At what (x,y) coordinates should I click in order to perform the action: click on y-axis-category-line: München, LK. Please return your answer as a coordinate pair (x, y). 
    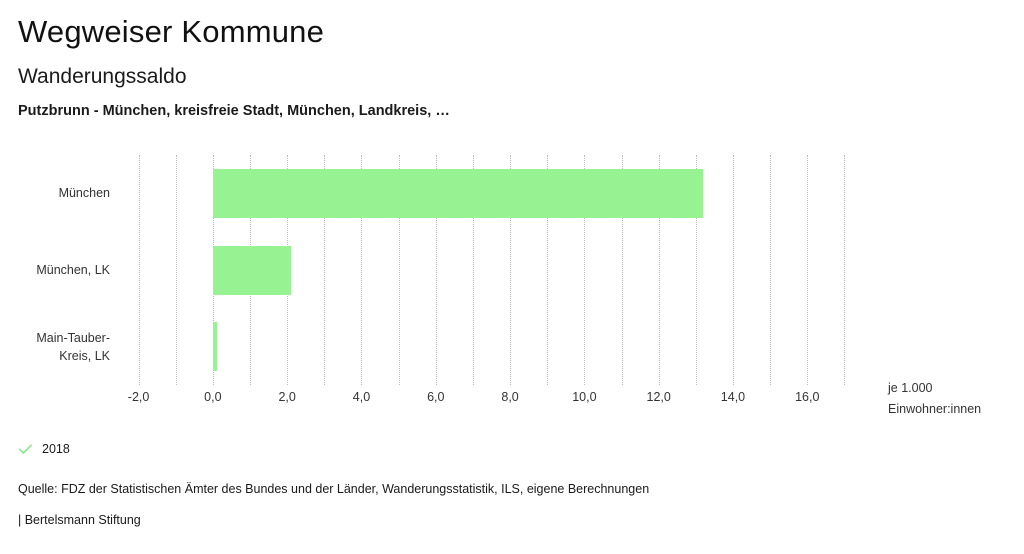
    Looking at the image, I should click on (73, 270).